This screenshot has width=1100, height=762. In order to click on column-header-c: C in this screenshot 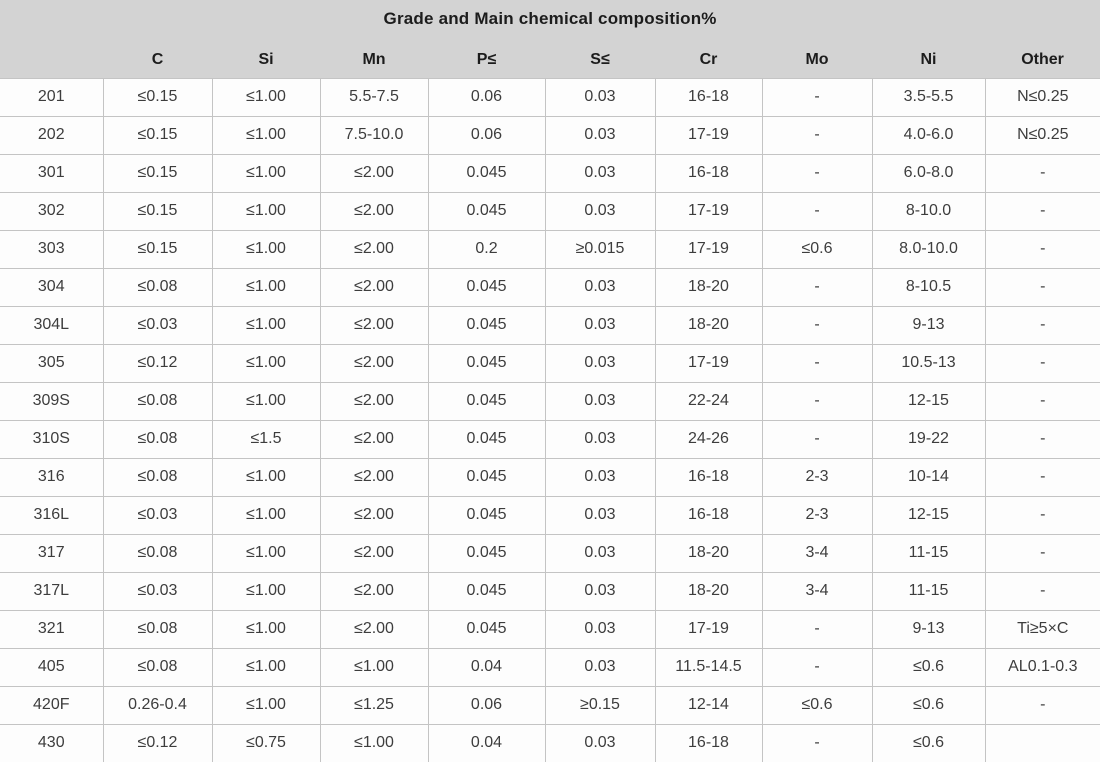, I will do `click(157, 58)`.